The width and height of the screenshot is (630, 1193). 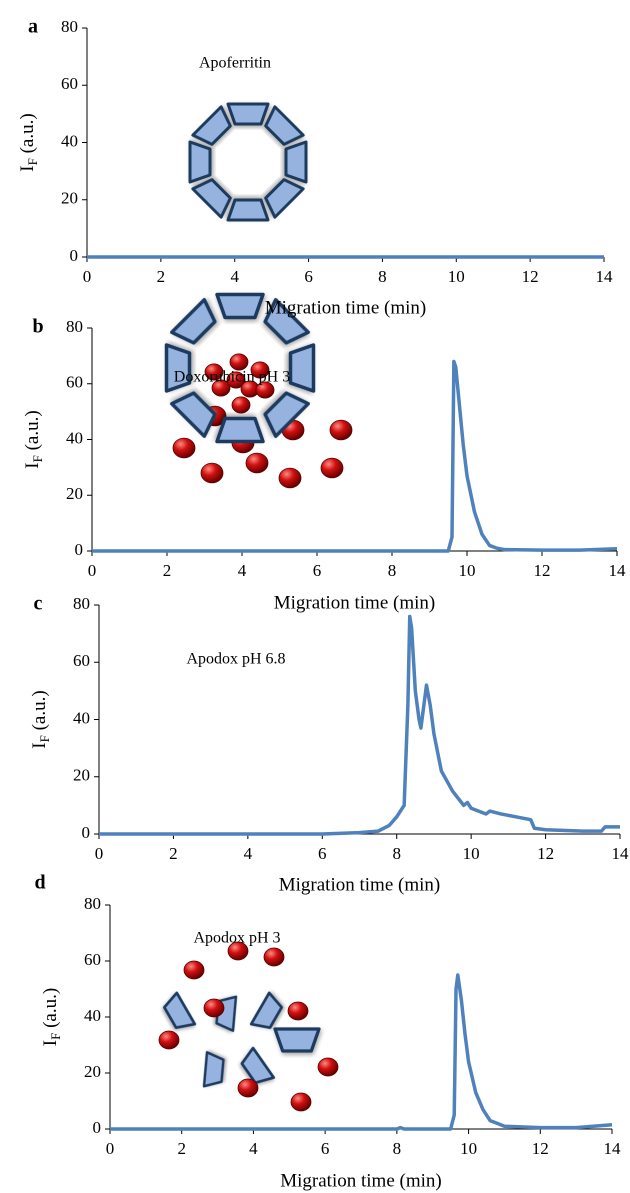 What do you see at coordinates (38, 604) in the screenshot?
I see `panel-label: c` at bounding box center [38, 604].